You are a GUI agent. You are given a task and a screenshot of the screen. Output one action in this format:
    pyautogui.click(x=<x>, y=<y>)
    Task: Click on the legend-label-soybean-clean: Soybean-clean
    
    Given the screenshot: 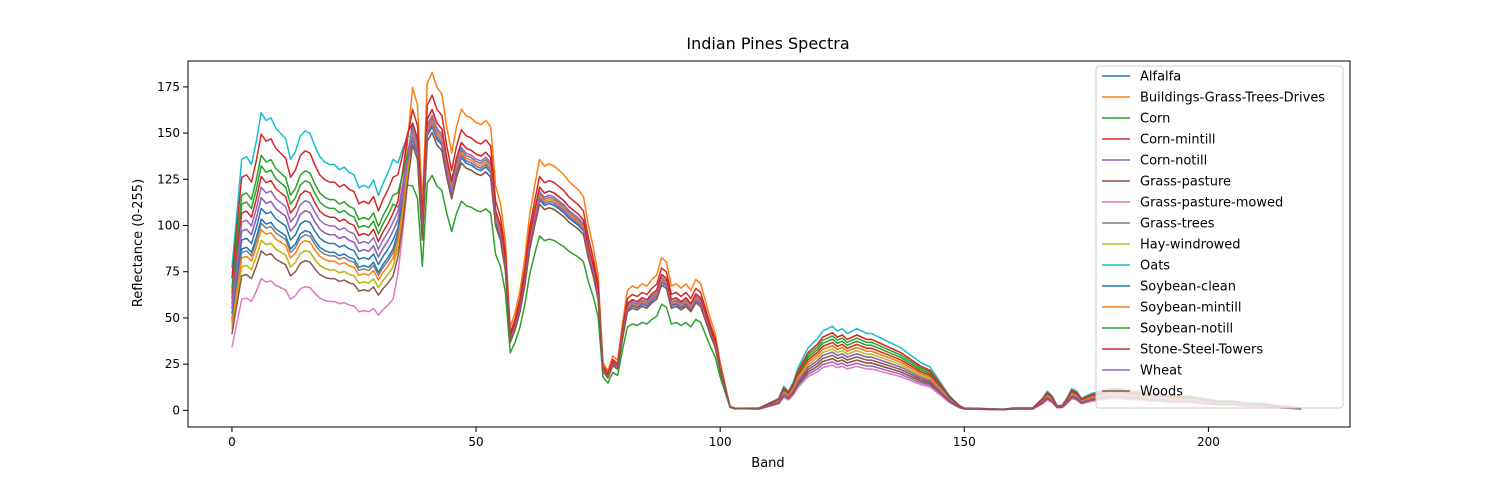 What is the action you would take?
    pyautogui.click(x=1188, y=287)
    